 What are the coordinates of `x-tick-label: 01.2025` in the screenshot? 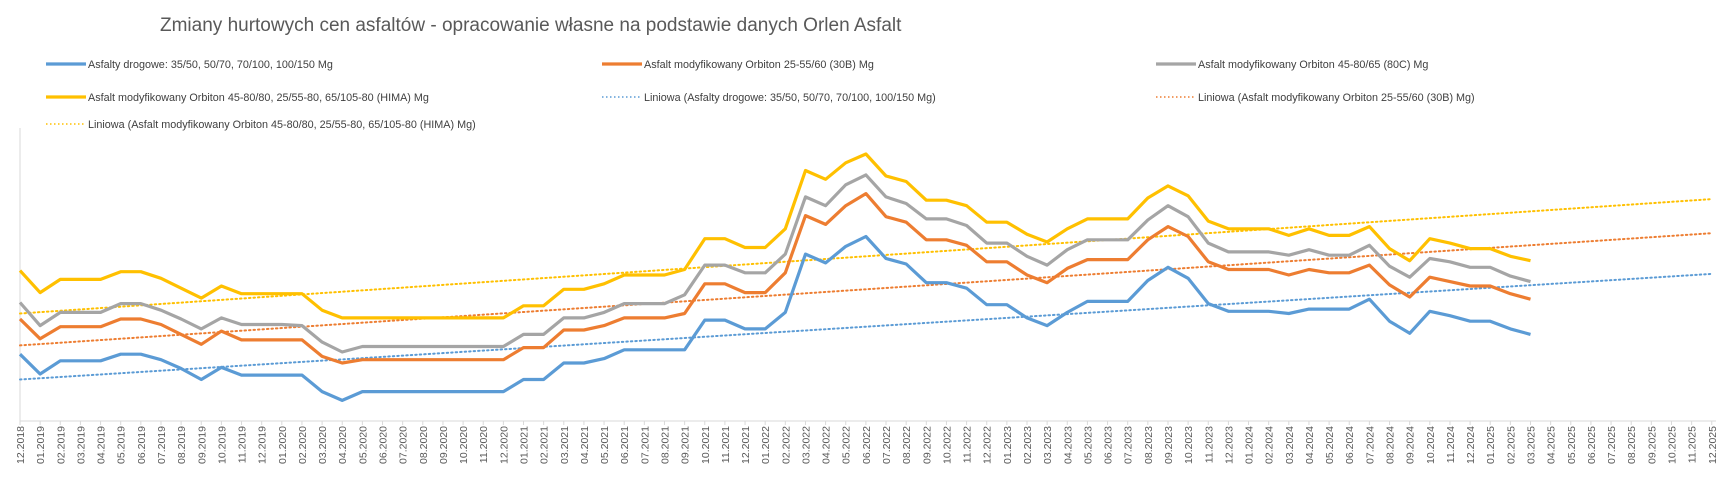 It's located at (1491, 445).